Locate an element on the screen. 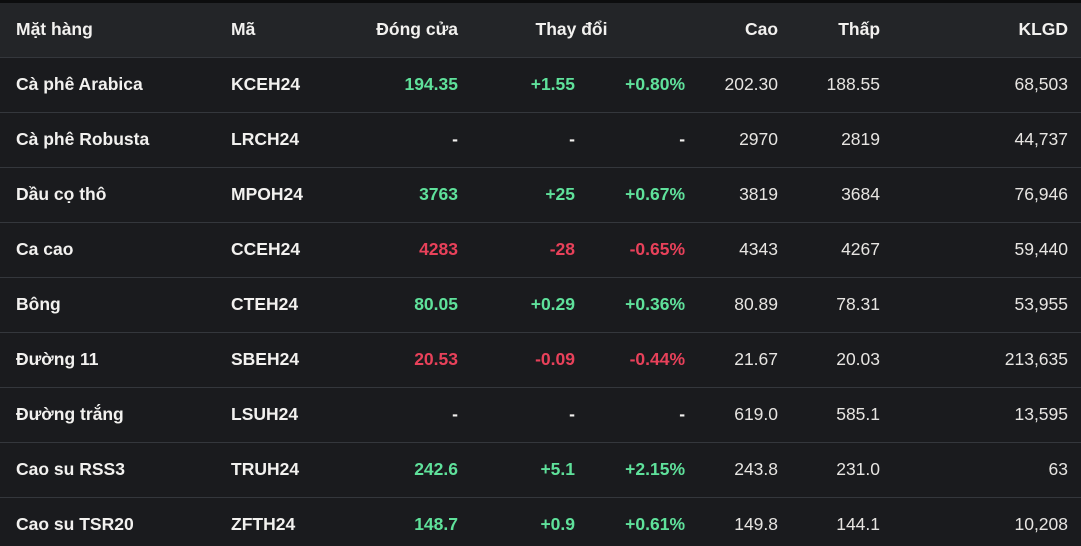 This screenshot has width=1081, height=546. change-value: +5.1 is located at coordinates (516, 469).